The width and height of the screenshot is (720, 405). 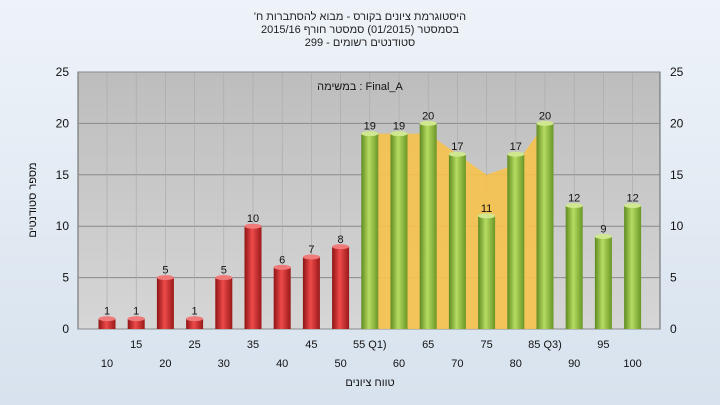 What do you see at coordinates (677, 123) in the screenshot?
I see `y-tick-label-right: 20` at bounding box center [677, 123].